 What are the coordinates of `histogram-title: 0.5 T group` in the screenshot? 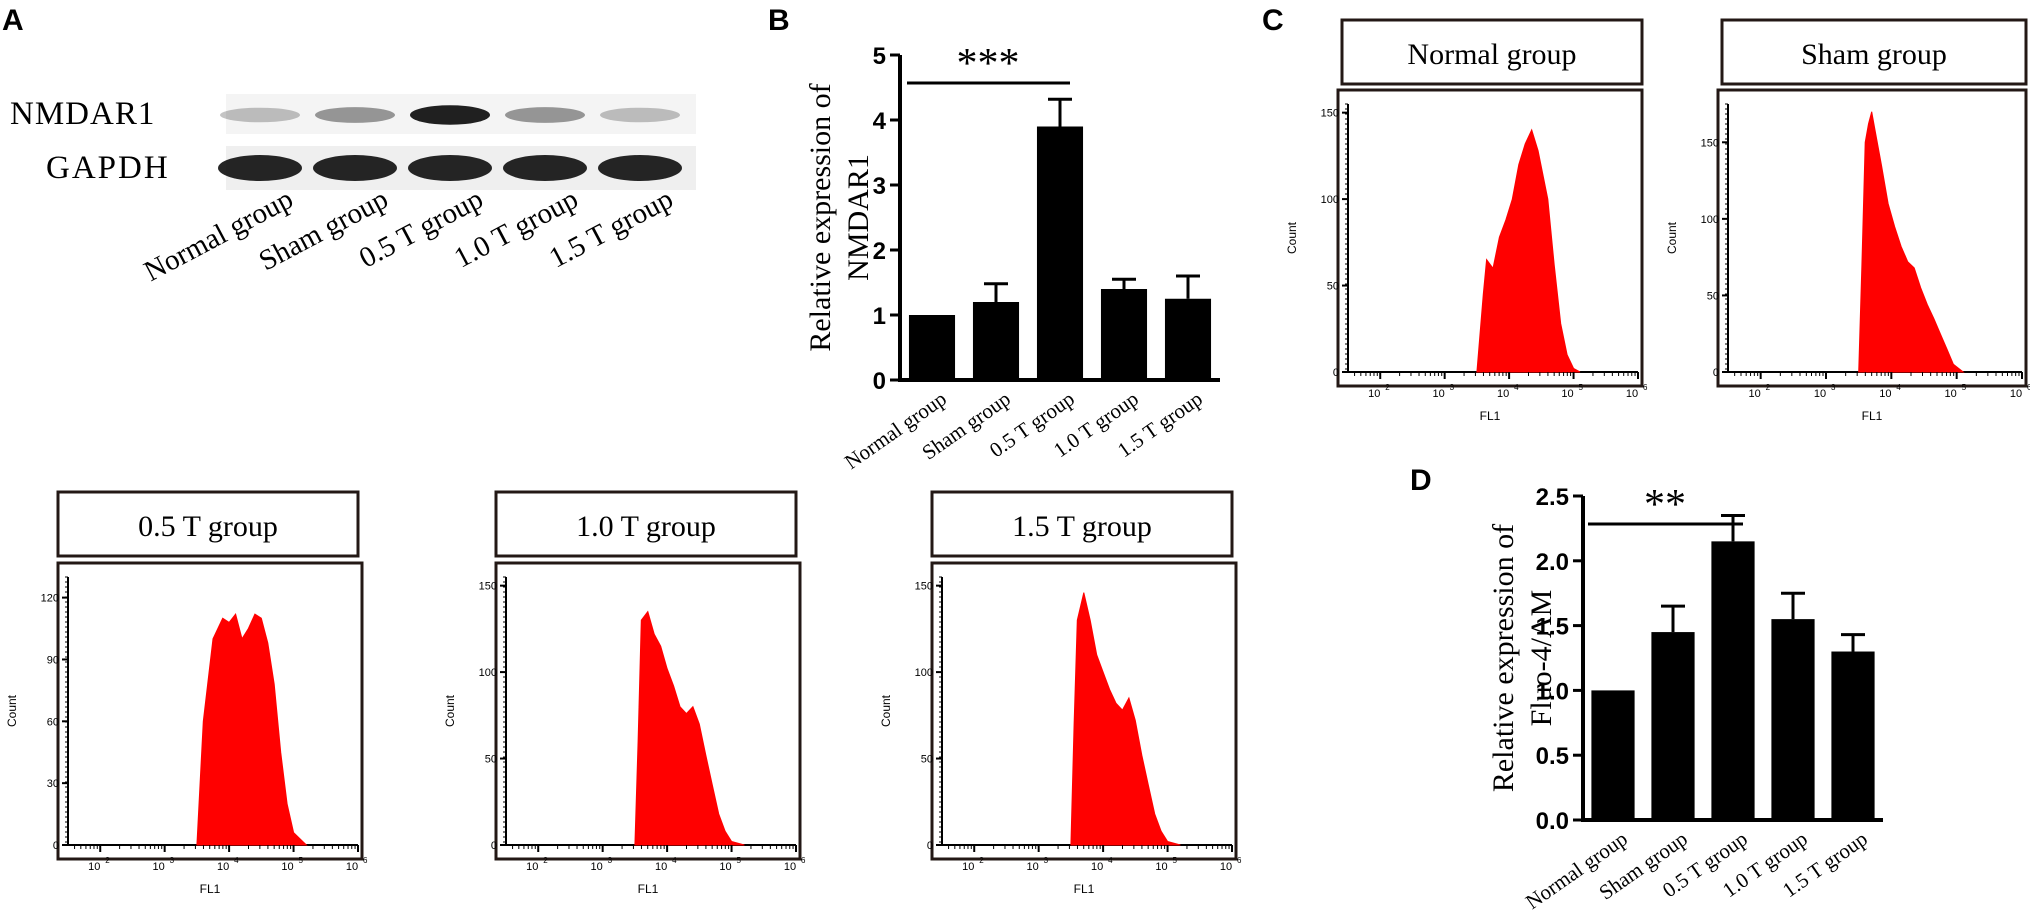 It's located at (208, 526).